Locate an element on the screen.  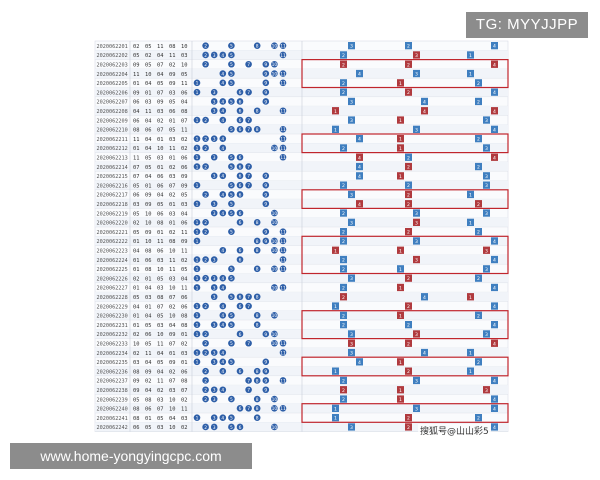
row-number: 11 is located at coordinates (172, 261).